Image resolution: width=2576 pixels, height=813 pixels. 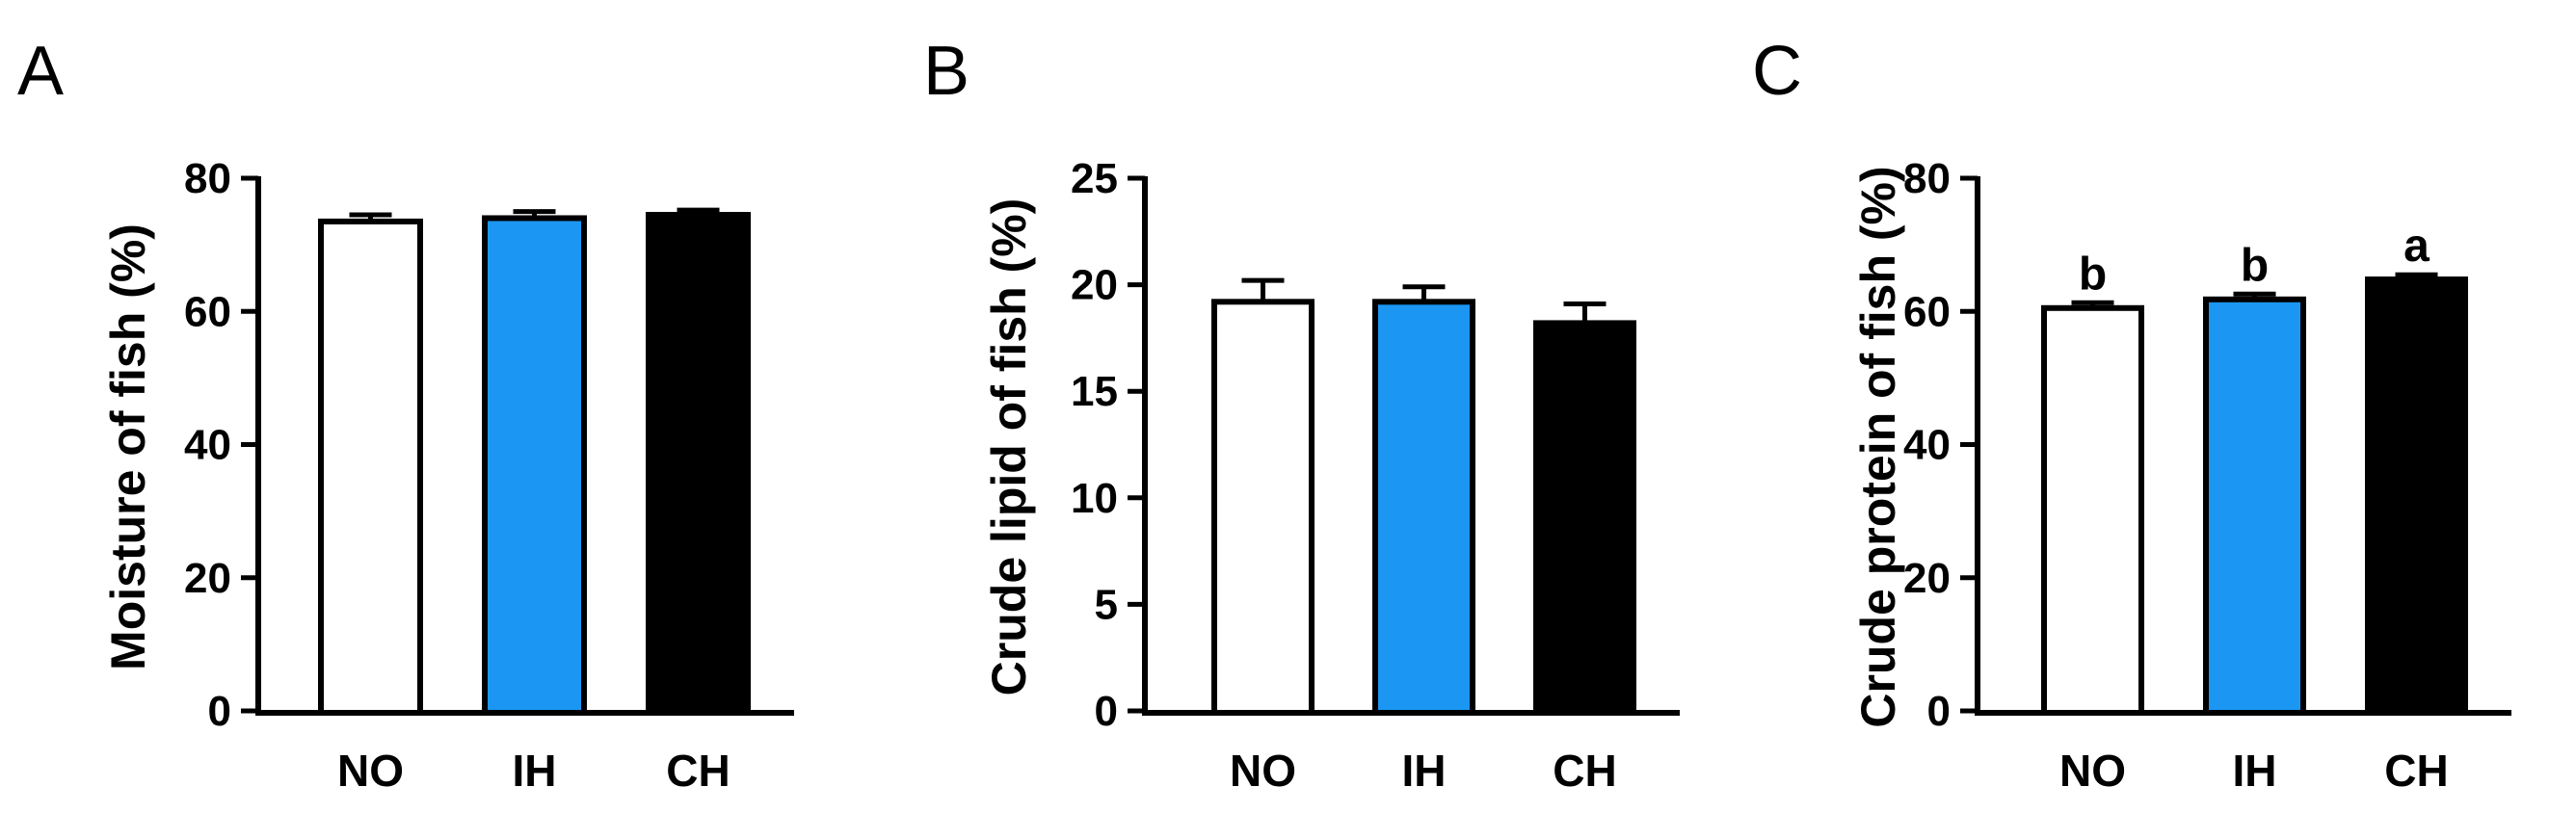 What do you see at coordinates (1423, 507) in the screenshot?
I see `bar-b-ih` at bounding box center [1423, 507].